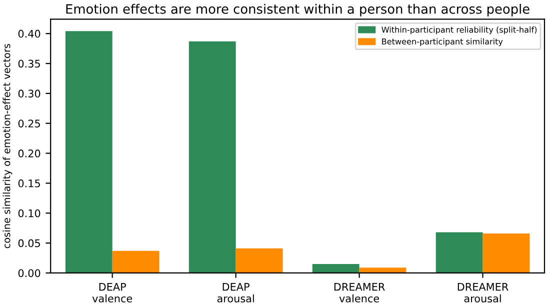 The image size is (550, 305). I want to click on y-tick-label: 0.25, so click(29, 124).